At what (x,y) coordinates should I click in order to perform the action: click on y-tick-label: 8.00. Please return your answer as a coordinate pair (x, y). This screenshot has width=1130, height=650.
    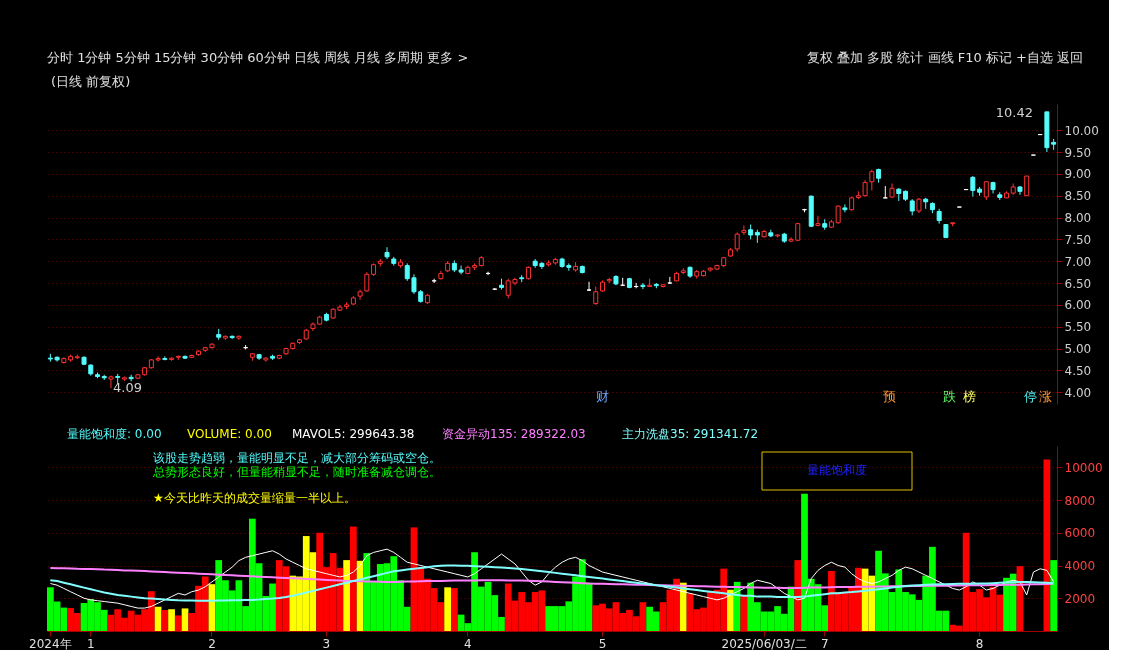
    Looking at the image, I should click on (1078, 218).